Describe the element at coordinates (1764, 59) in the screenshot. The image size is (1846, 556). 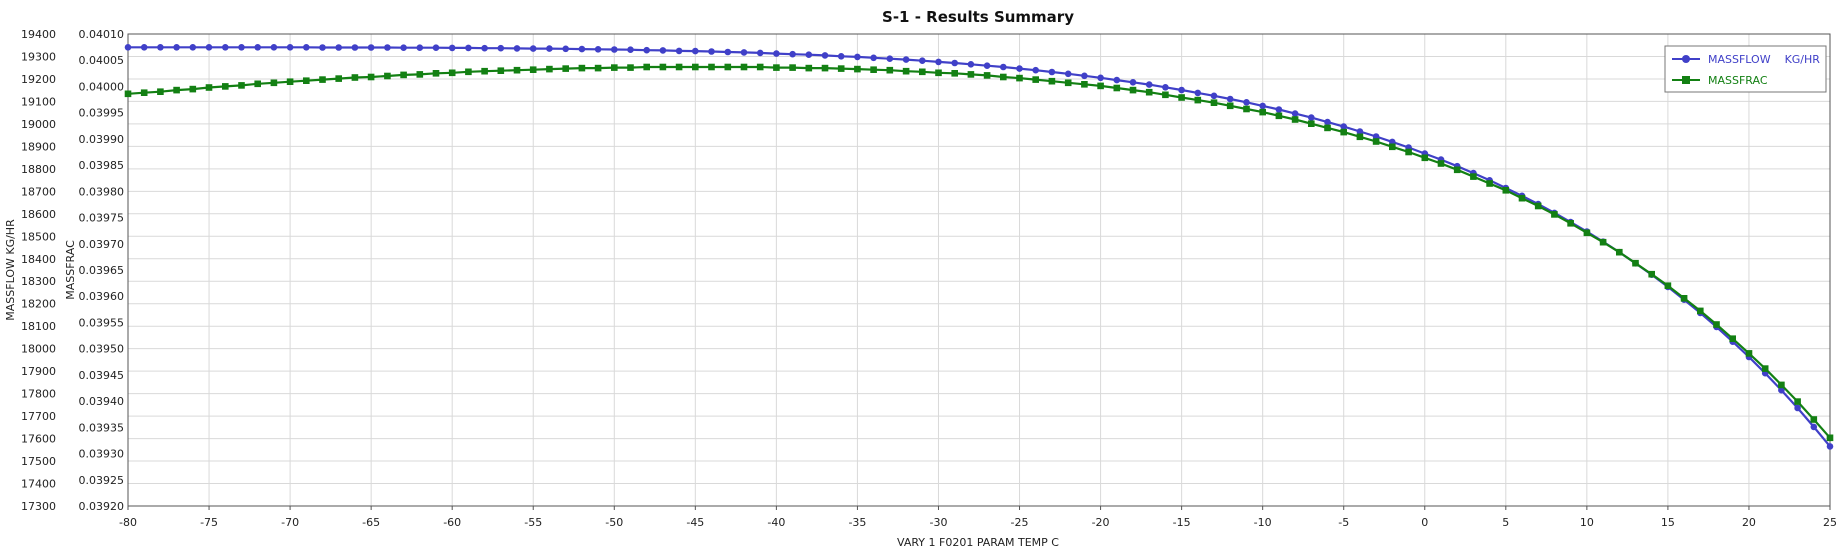
I see `legend-massflow-label: MASSFLOW KG/HR` at that location.